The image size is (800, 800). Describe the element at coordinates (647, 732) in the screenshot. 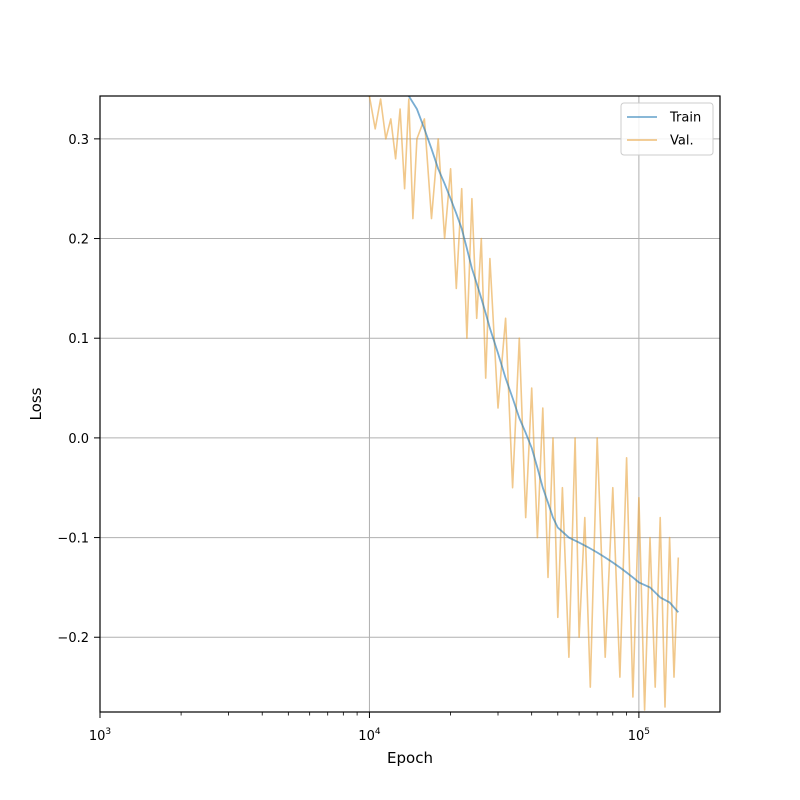

I see `x-tick-exponent: 5` at that location.